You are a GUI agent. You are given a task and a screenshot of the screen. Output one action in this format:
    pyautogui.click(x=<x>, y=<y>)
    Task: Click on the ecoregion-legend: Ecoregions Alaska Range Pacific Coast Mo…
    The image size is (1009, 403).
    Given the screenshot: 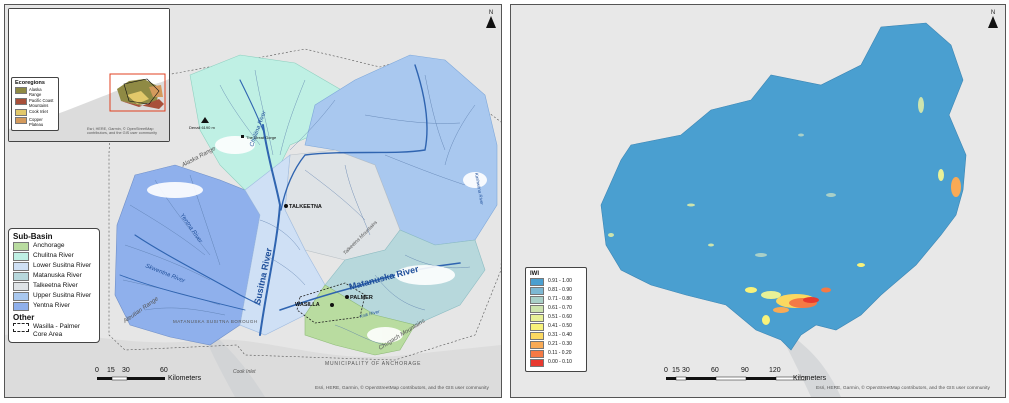 What is the action you would take?
    pyautogui.click(x=35, y=104)
    